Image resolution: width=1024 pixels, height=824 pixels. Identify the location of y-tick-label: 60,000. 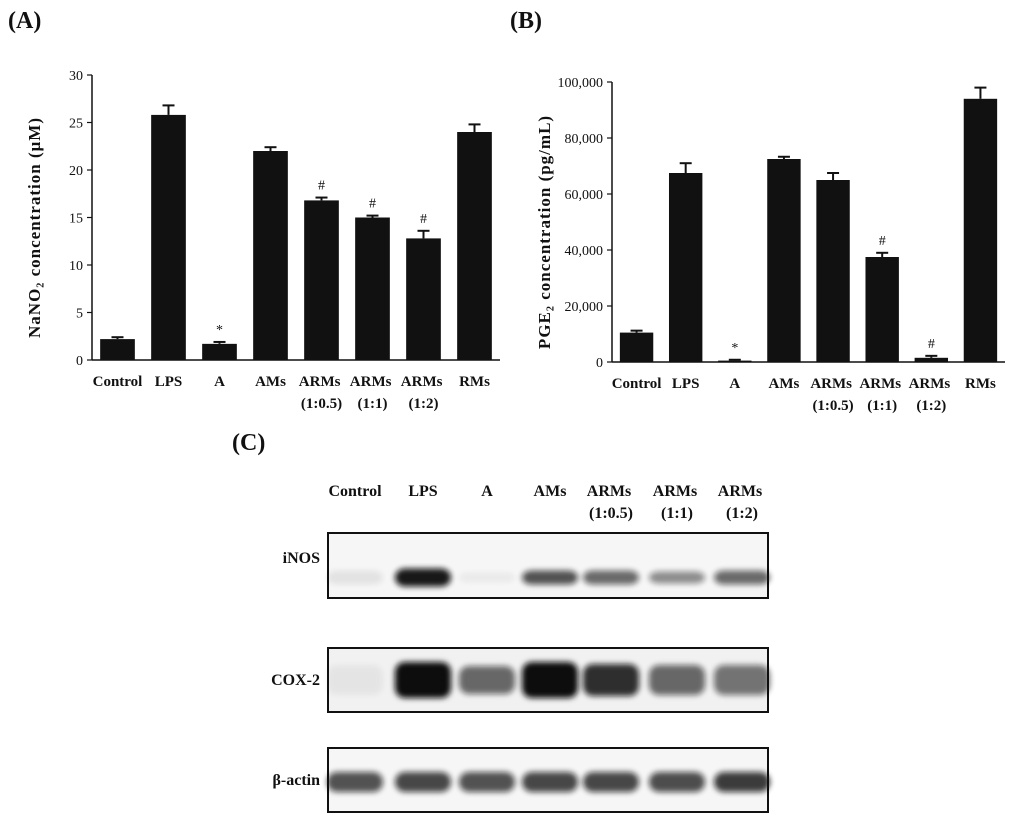
(584, 195).